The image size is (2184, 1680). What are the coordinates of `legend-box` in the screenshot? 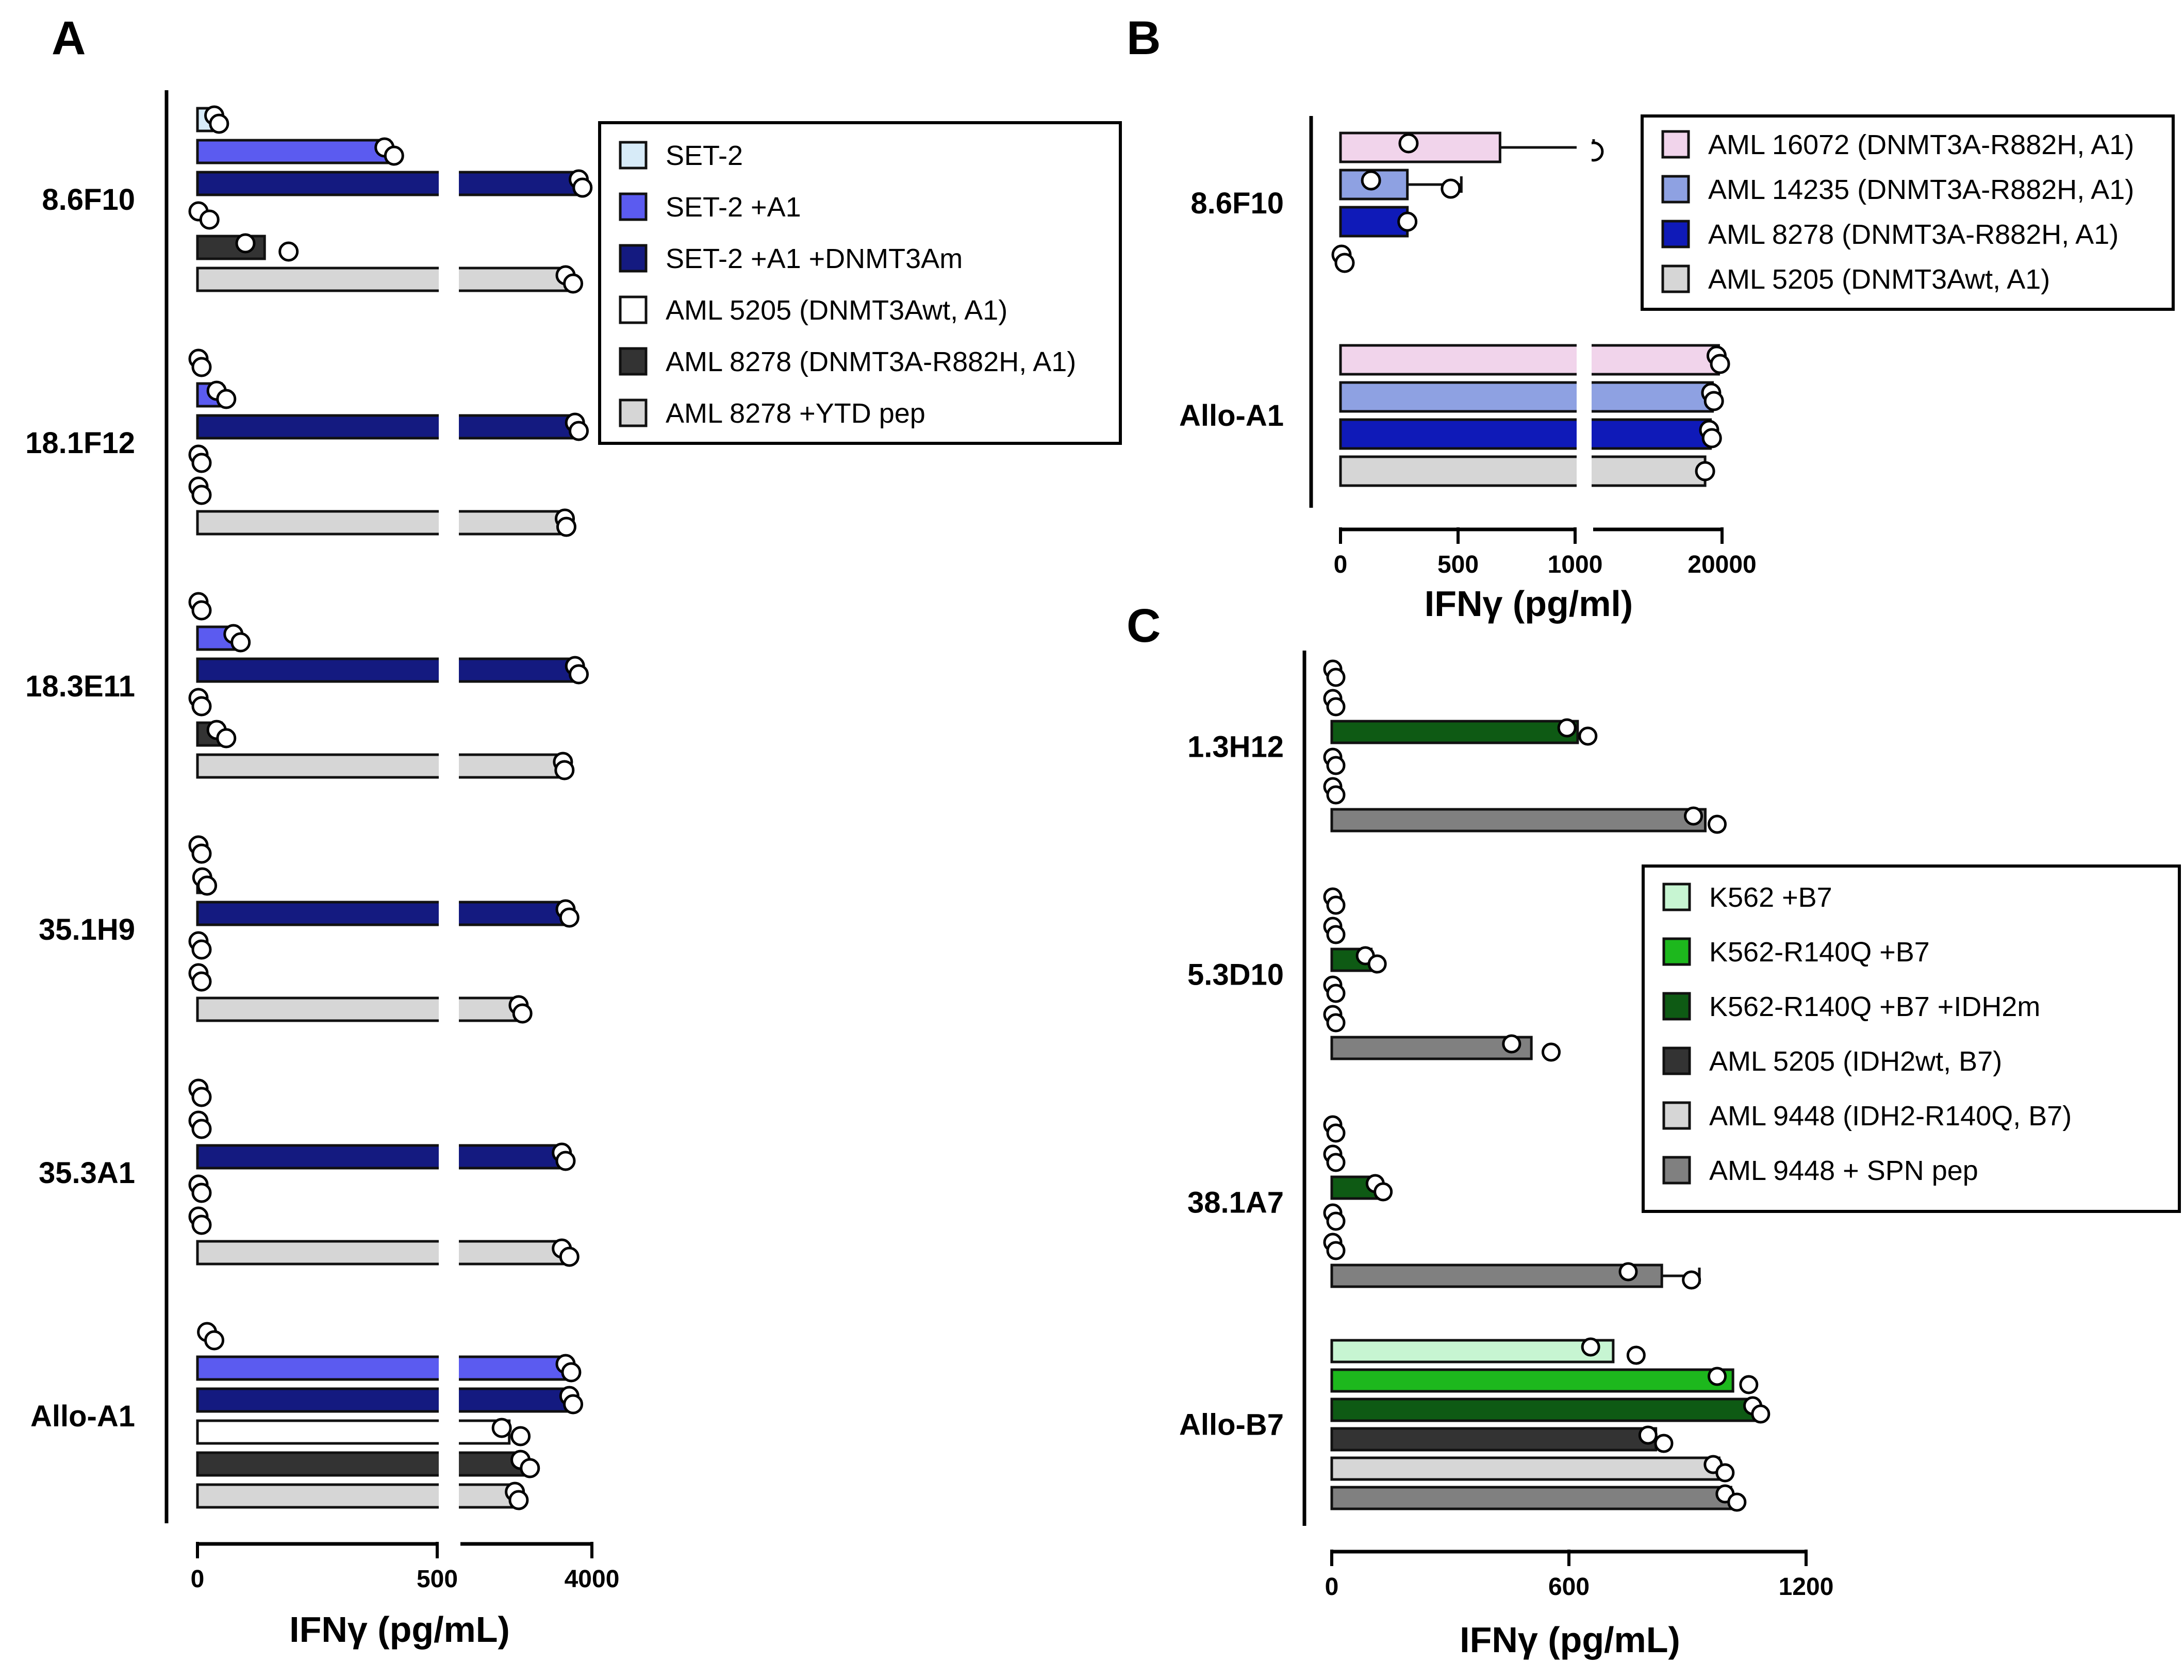 It's located at (1908, 212).